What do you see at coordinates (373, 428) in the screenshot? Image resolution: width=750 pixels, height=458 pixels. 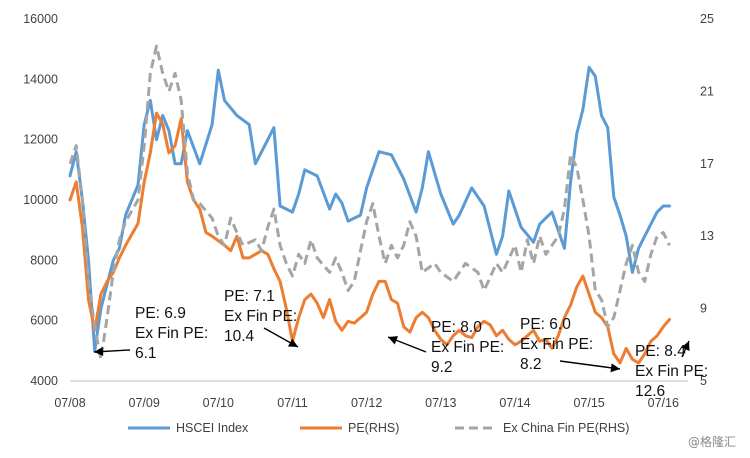 I see `legend-label: PE(RHS)` at bounding box center [373, 428].